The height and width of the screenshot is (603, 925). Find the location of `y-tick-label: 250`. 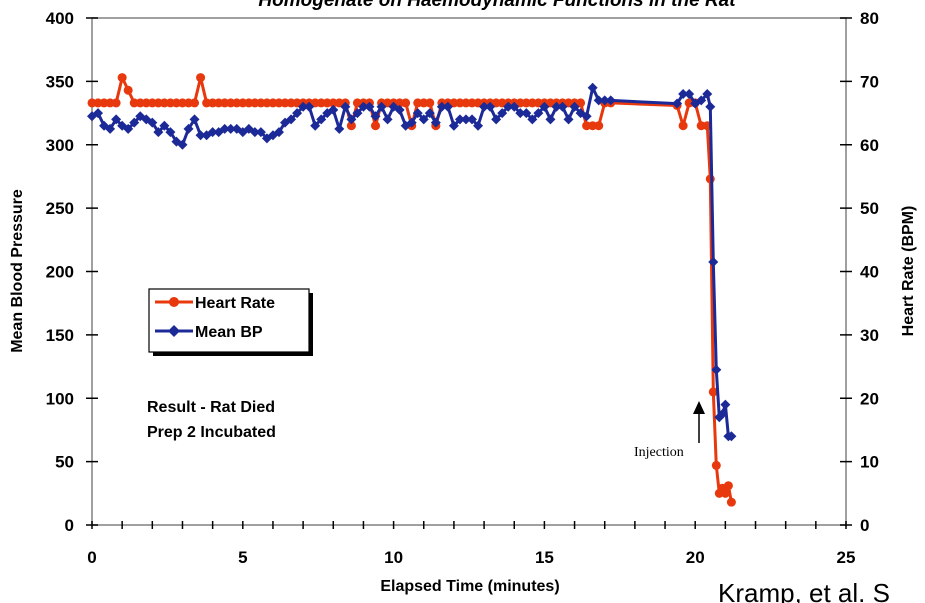

y-tick-label: 250 is located at coordinates (60, 208).